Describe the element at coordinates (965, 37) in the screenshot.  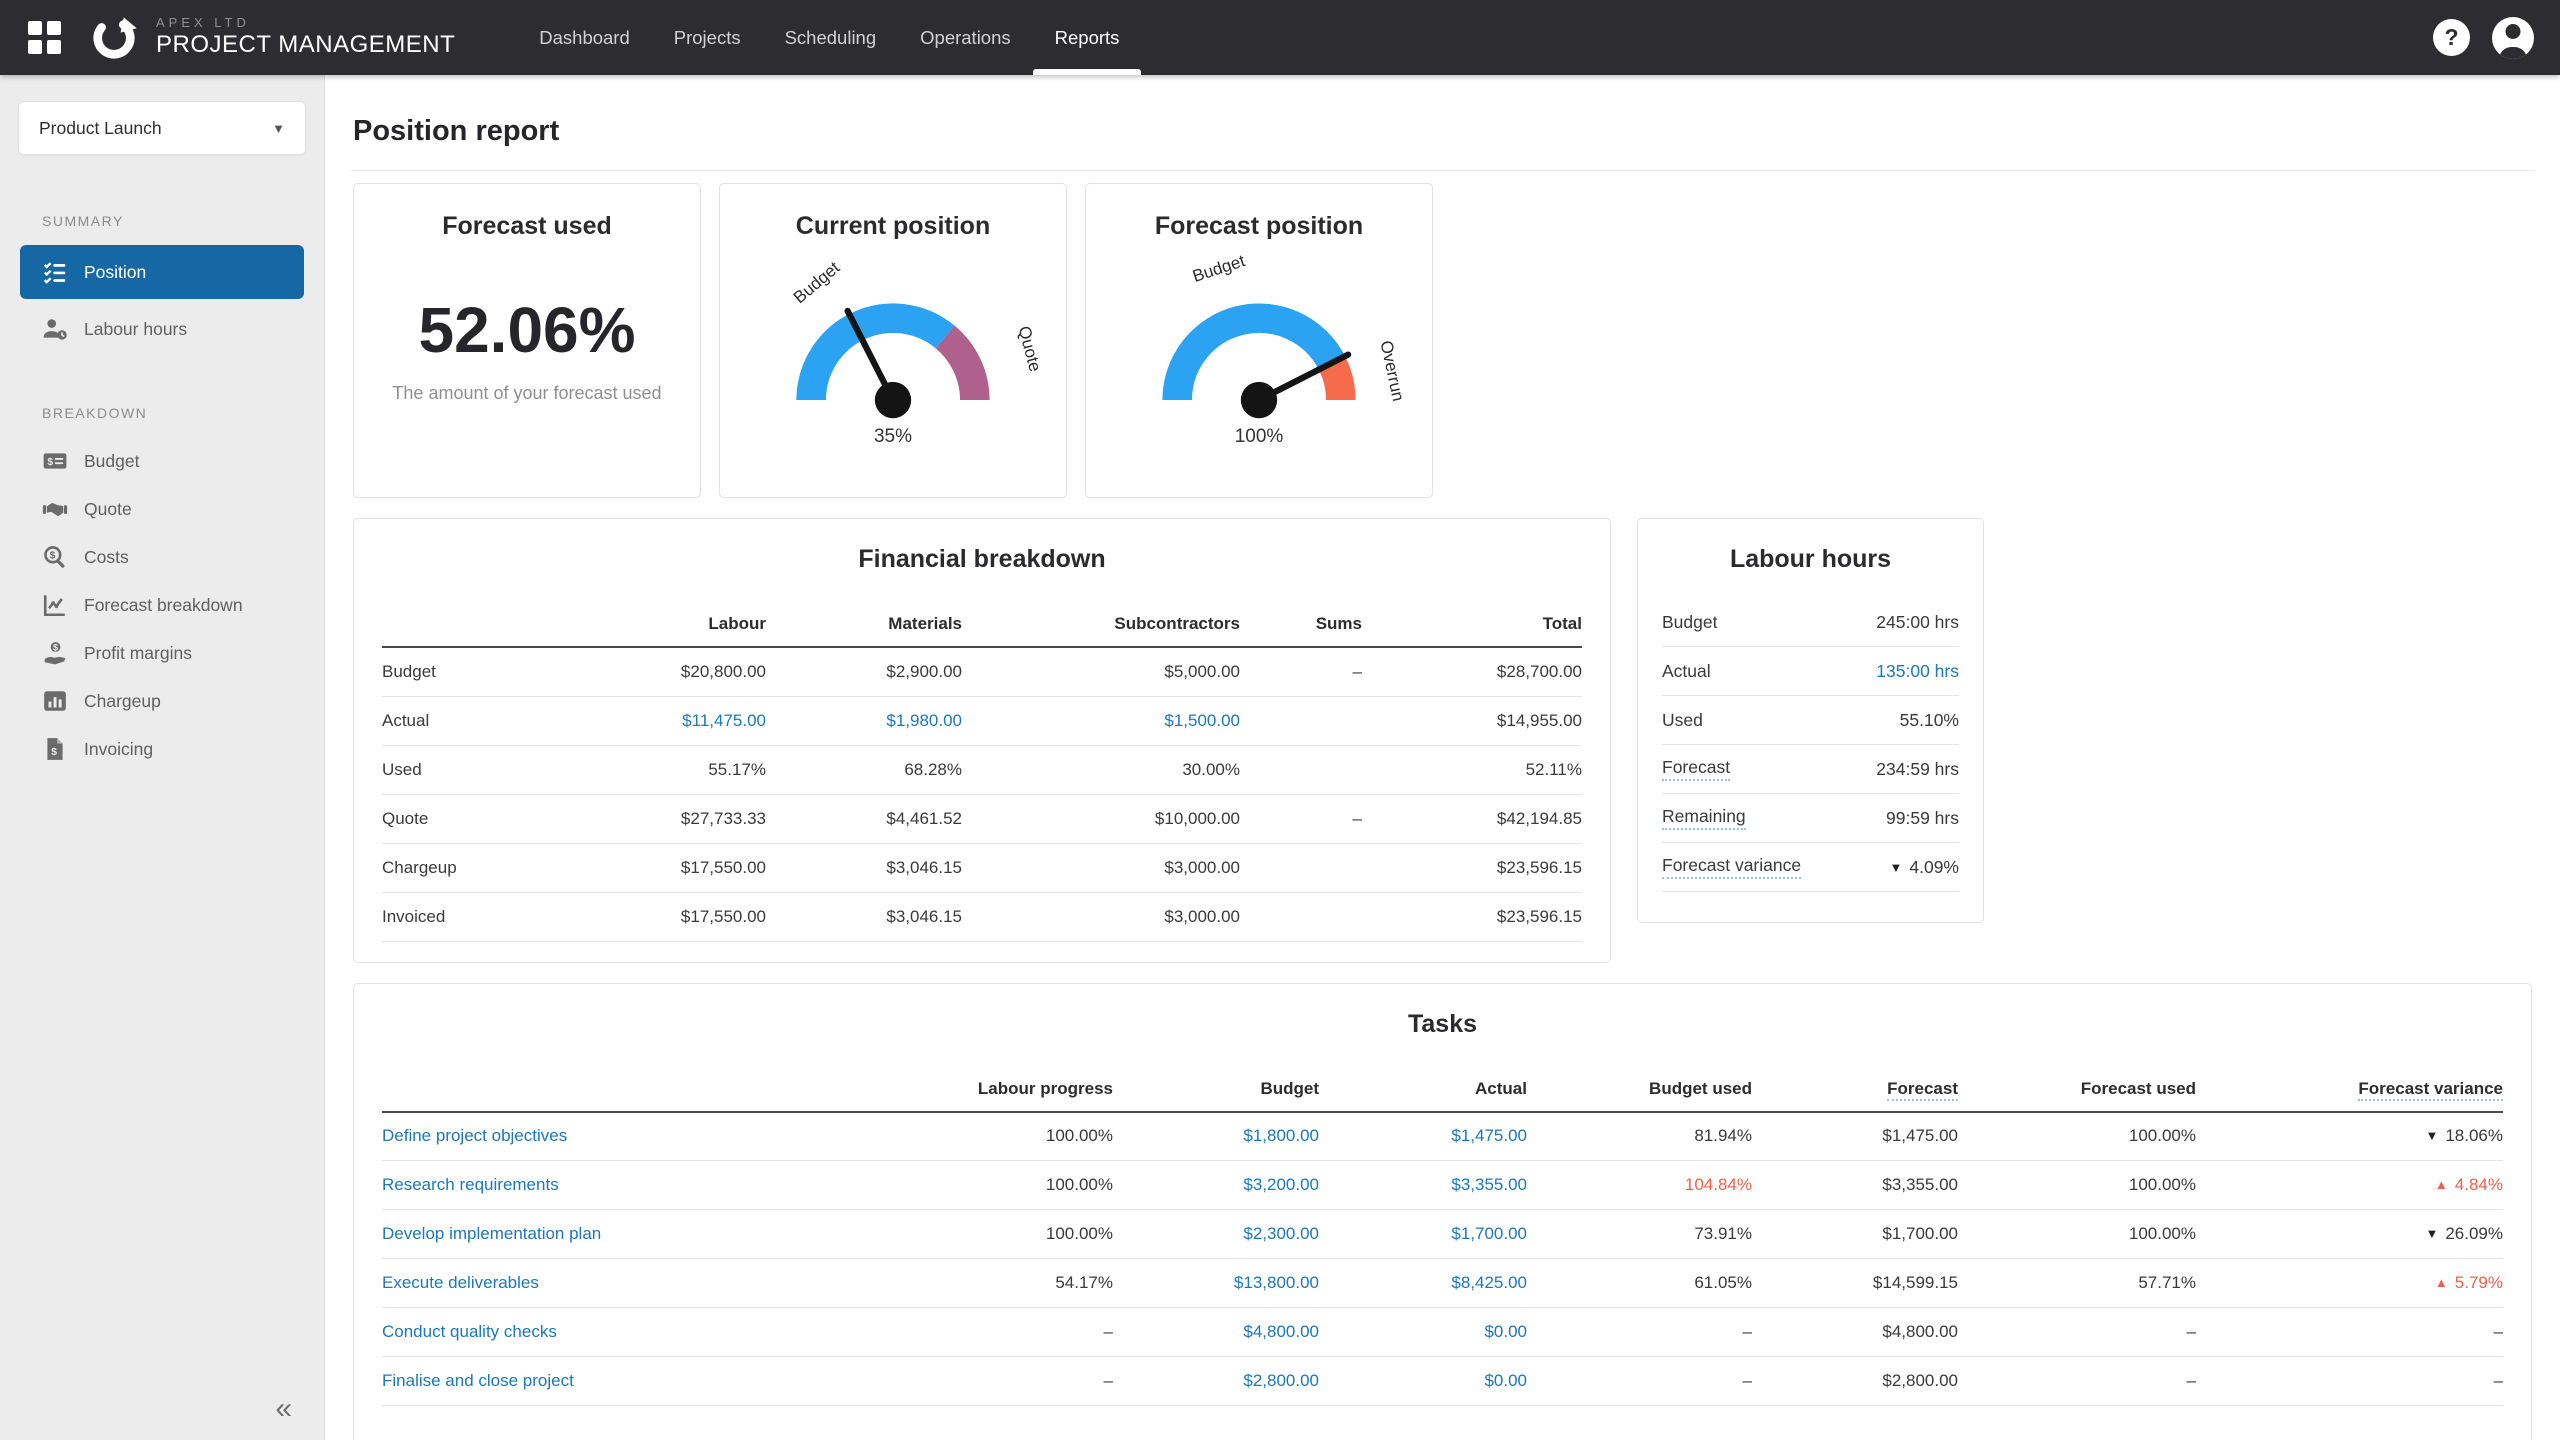
I see `nav-tab-operations: Operations` at that location.